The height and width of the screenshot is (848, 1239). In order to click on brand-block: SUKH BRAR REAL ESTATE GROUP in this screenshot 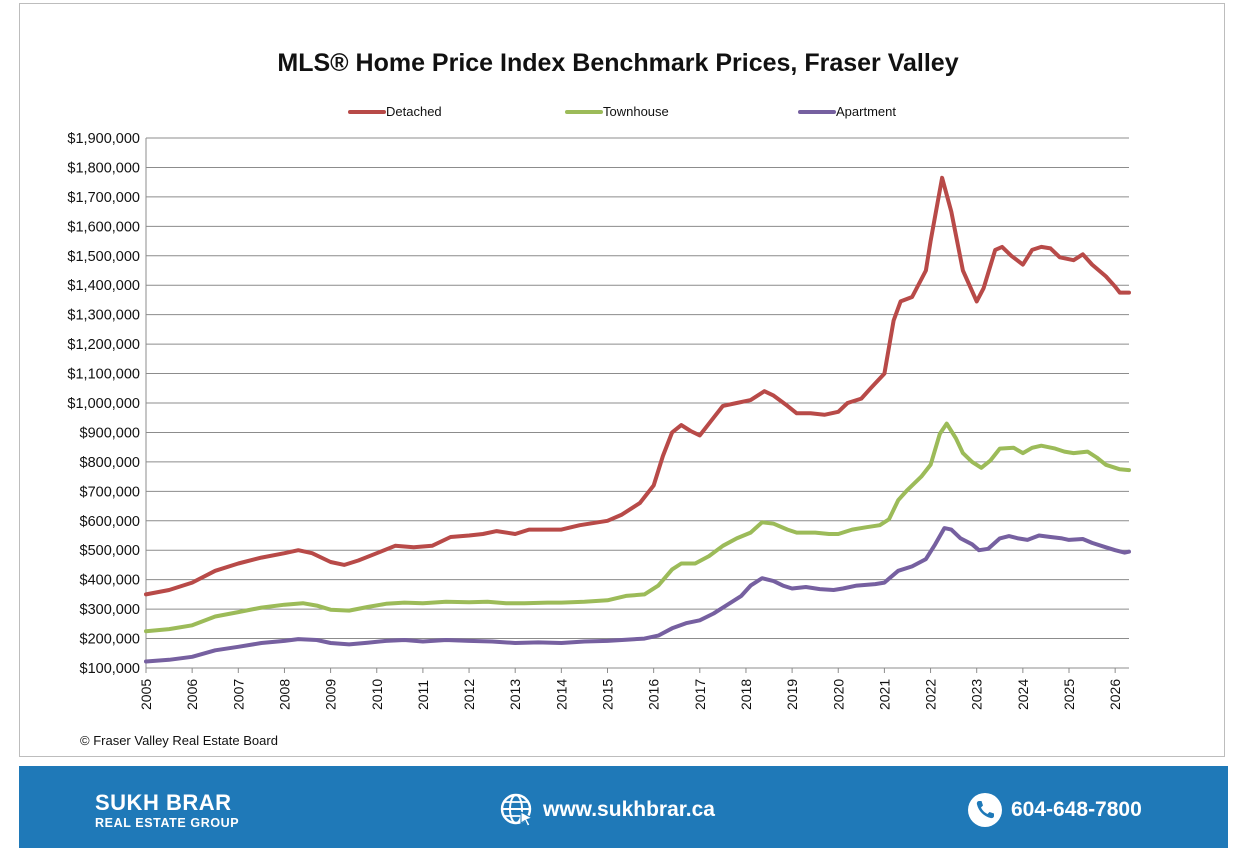, I will do `click(167, 810)`.